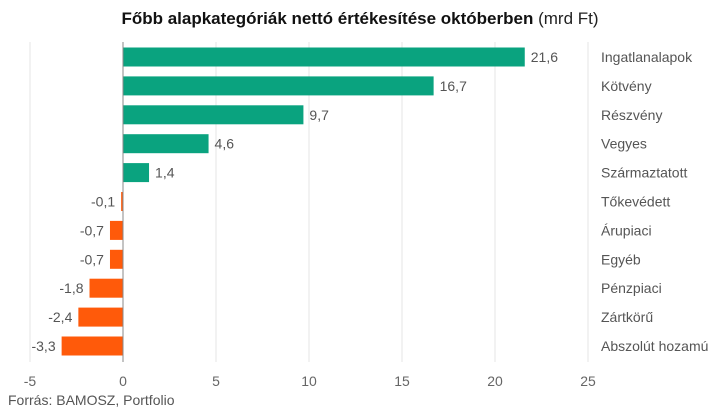  I want to click on x-tick-label: 20, so click(495, 381).